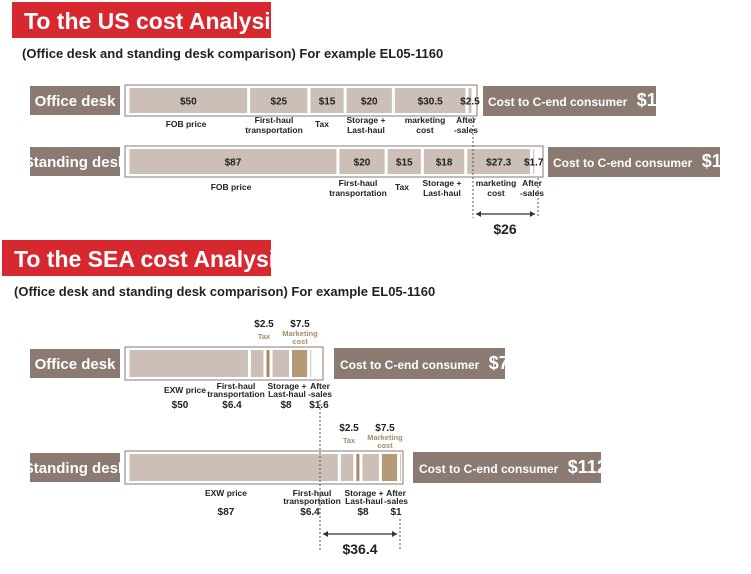 This screenshot has height=574, width=751. What do you see at coordinates (410, 365) in the screenshot?
I see `sea-office-total-label: Cost to C-end consumer` at bounding box center [410, 365].